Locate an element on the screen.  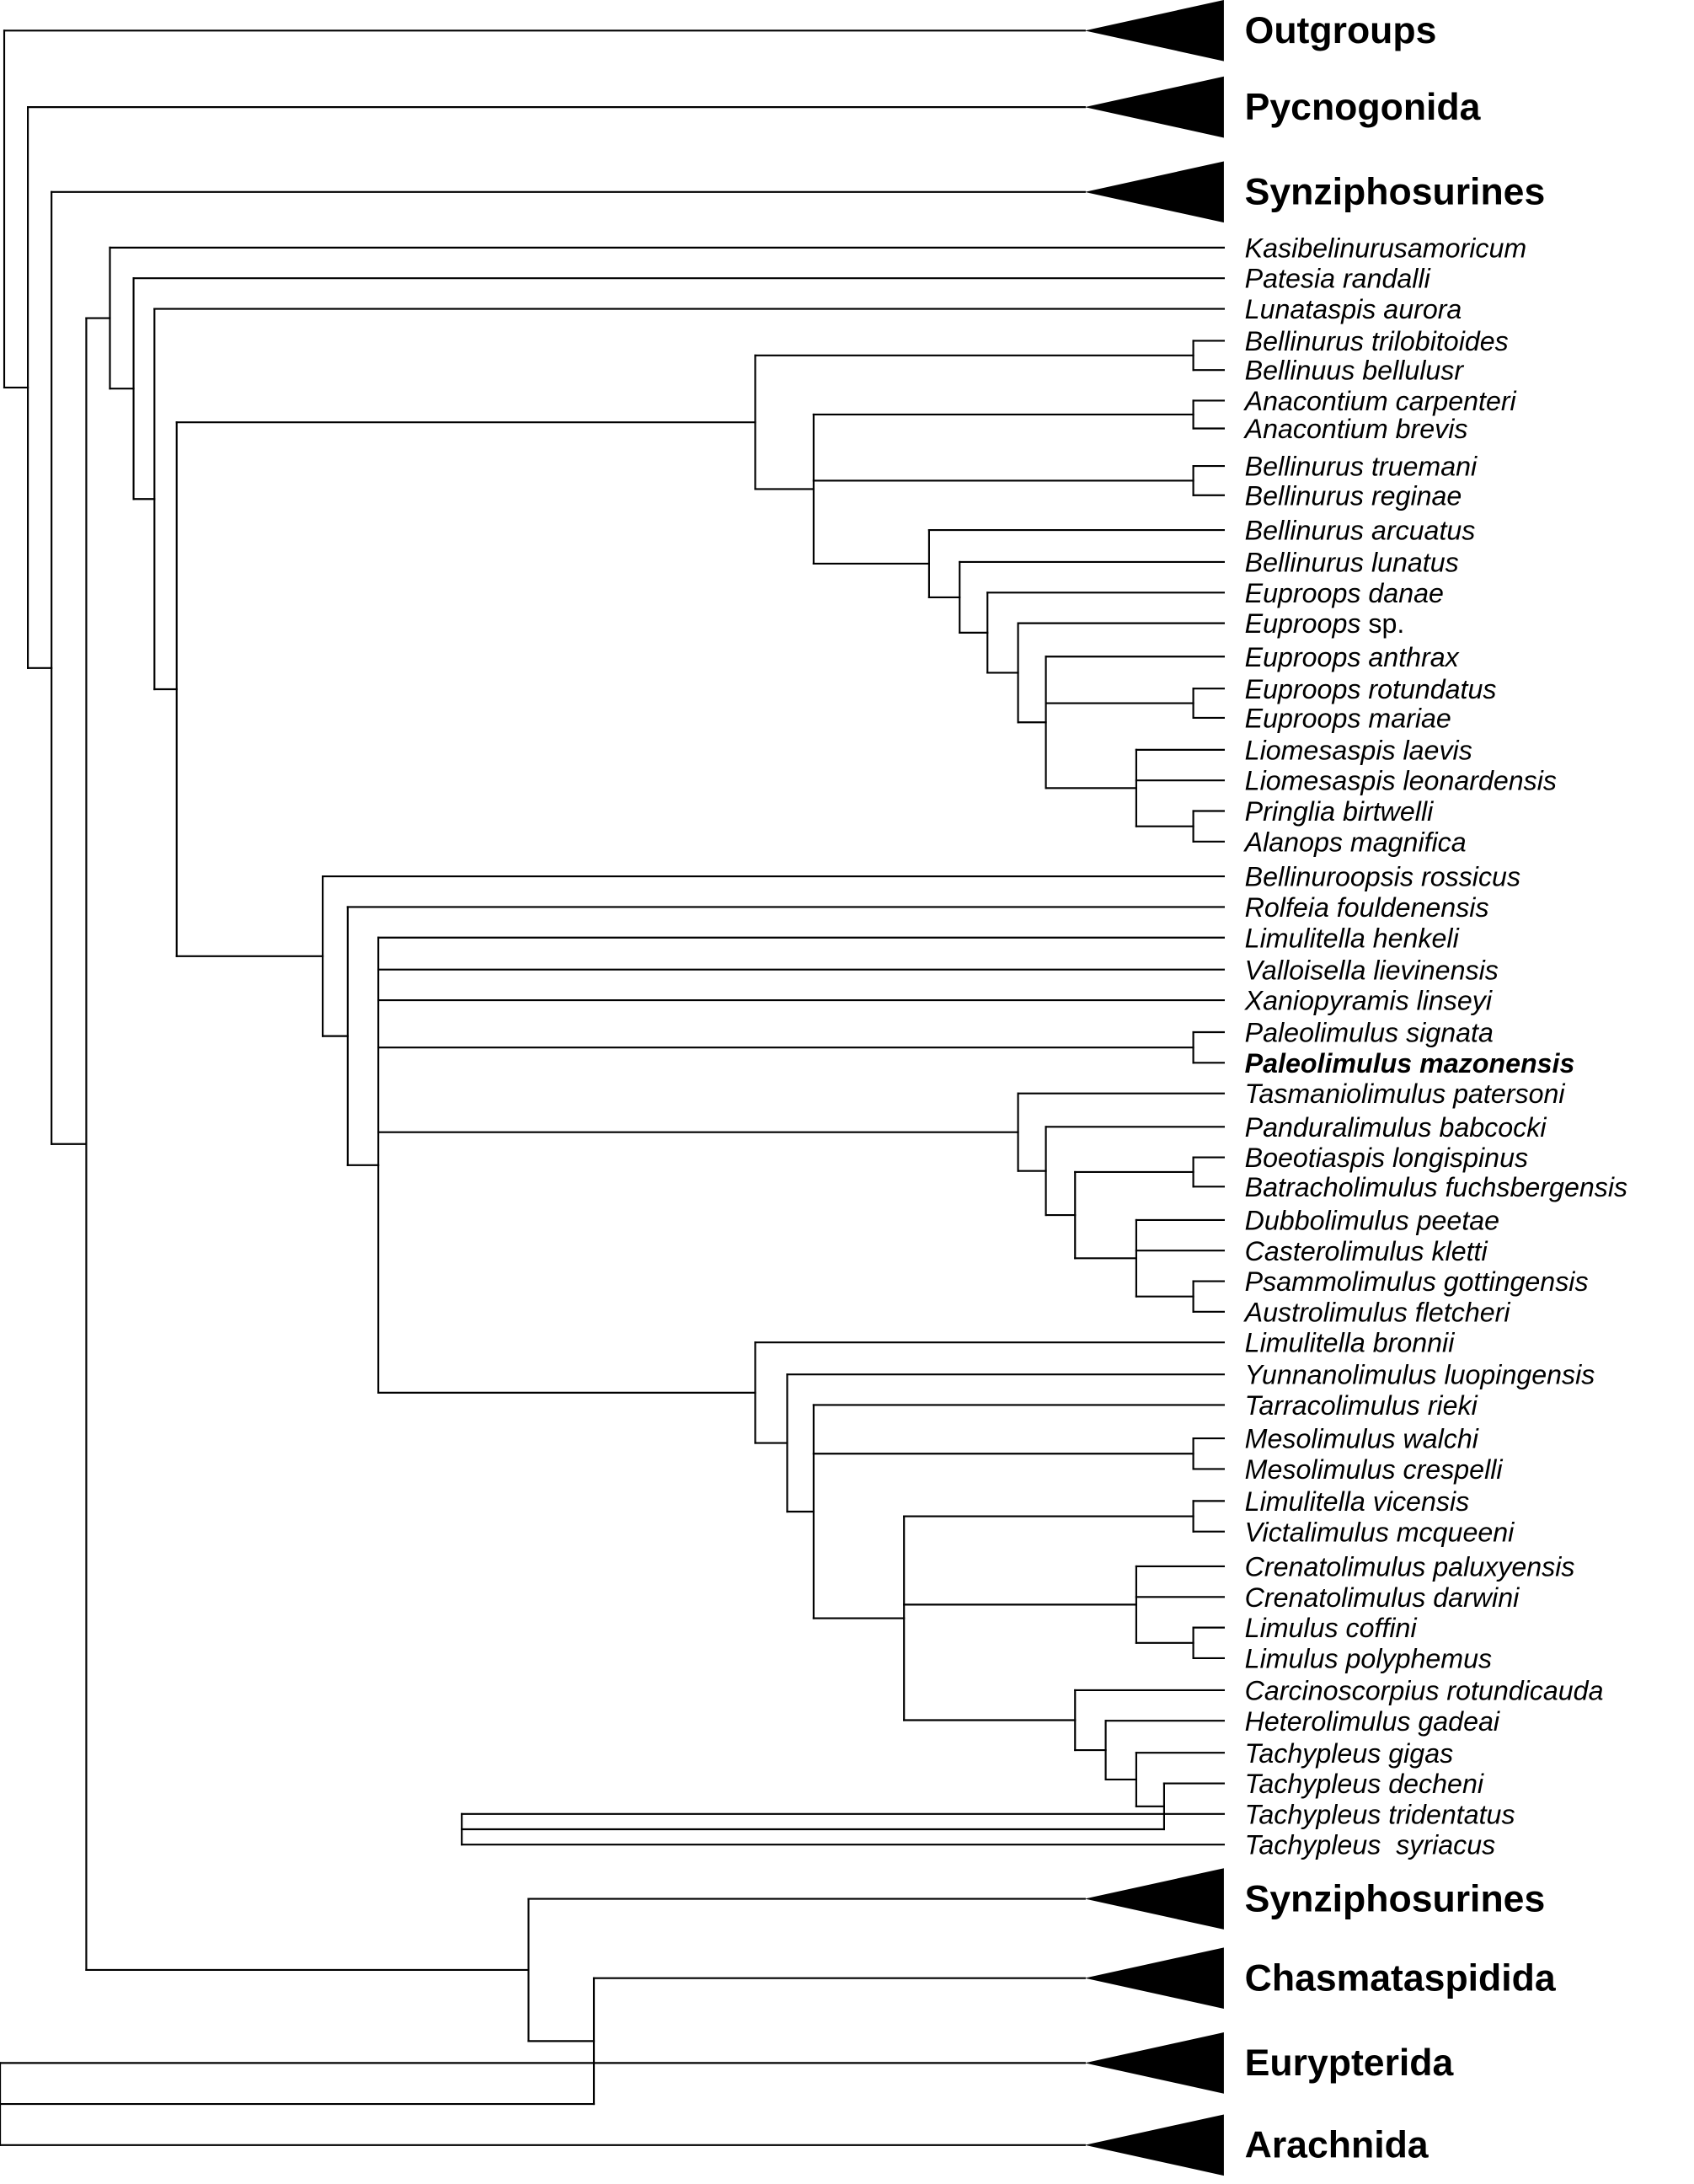
taxon-label: Victalimulus mcqueeni is located at coordinates (1380, 1532).